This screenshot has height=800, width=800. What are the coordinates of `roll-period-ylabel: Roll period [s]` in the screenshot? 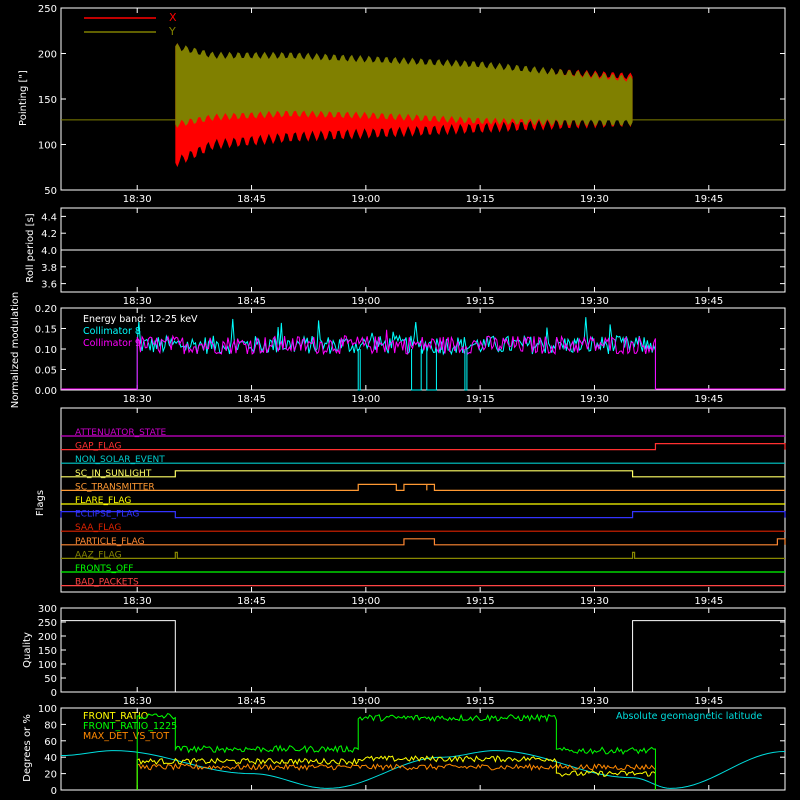 It's located at (30, 247).